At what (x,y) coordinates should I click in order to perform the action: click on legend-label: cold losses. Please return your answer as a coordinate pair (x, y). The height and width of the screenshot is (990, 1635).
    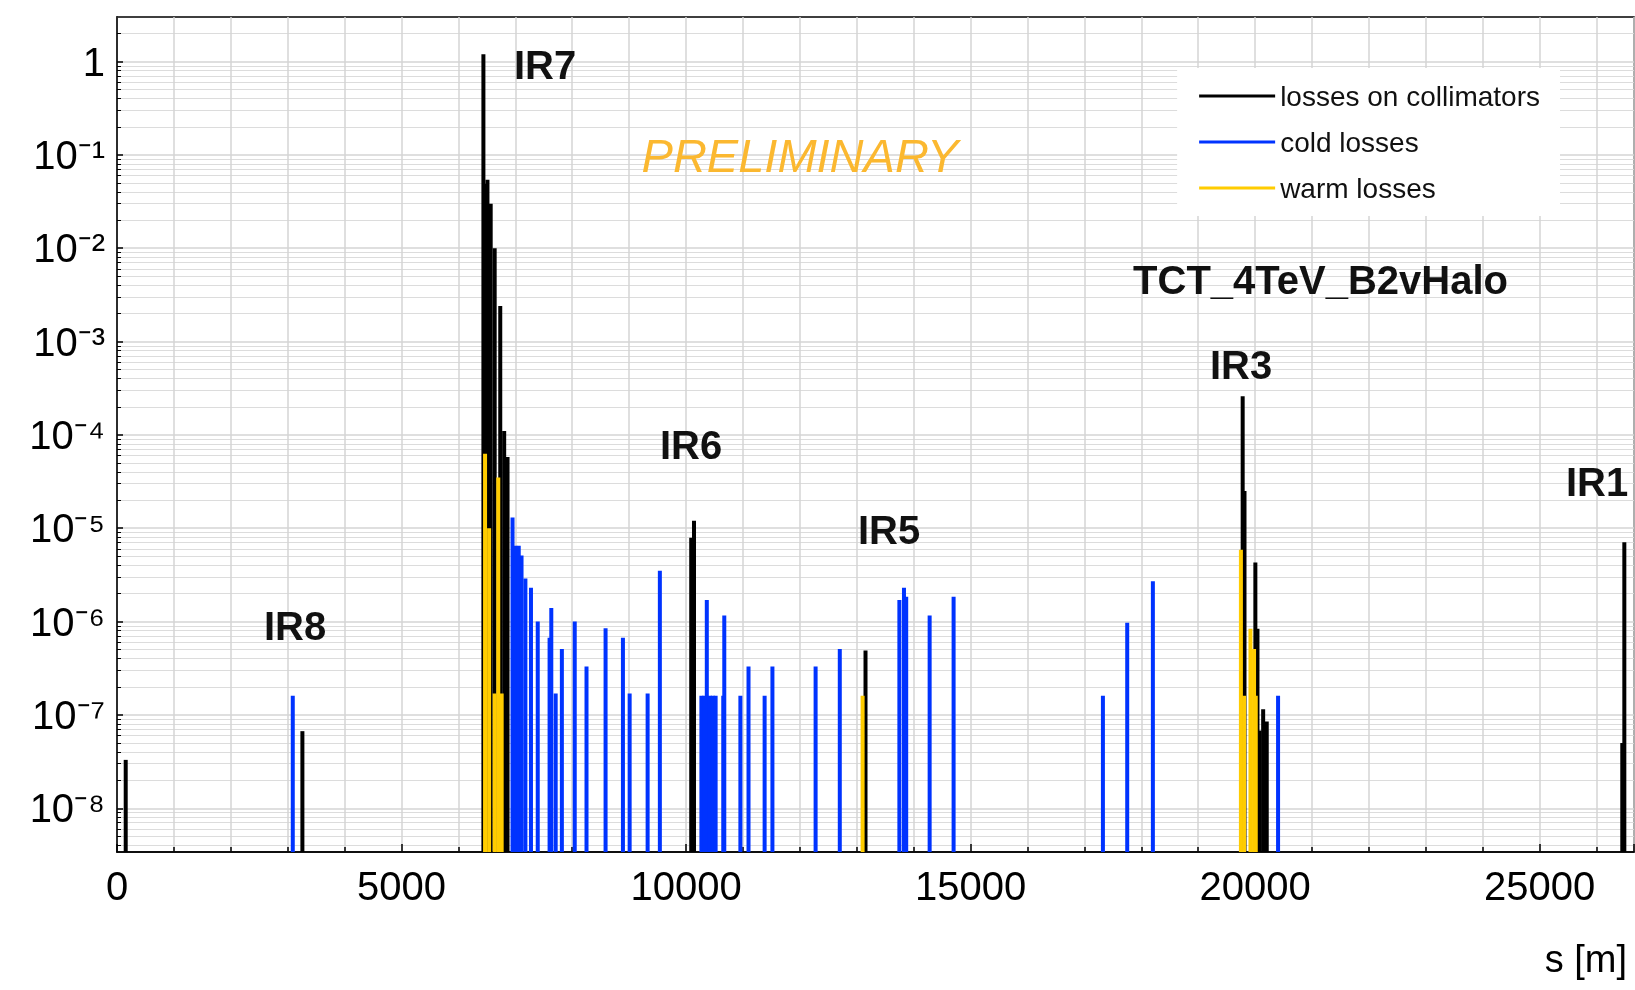
    Looking at the image, I should click on (1349, 142).